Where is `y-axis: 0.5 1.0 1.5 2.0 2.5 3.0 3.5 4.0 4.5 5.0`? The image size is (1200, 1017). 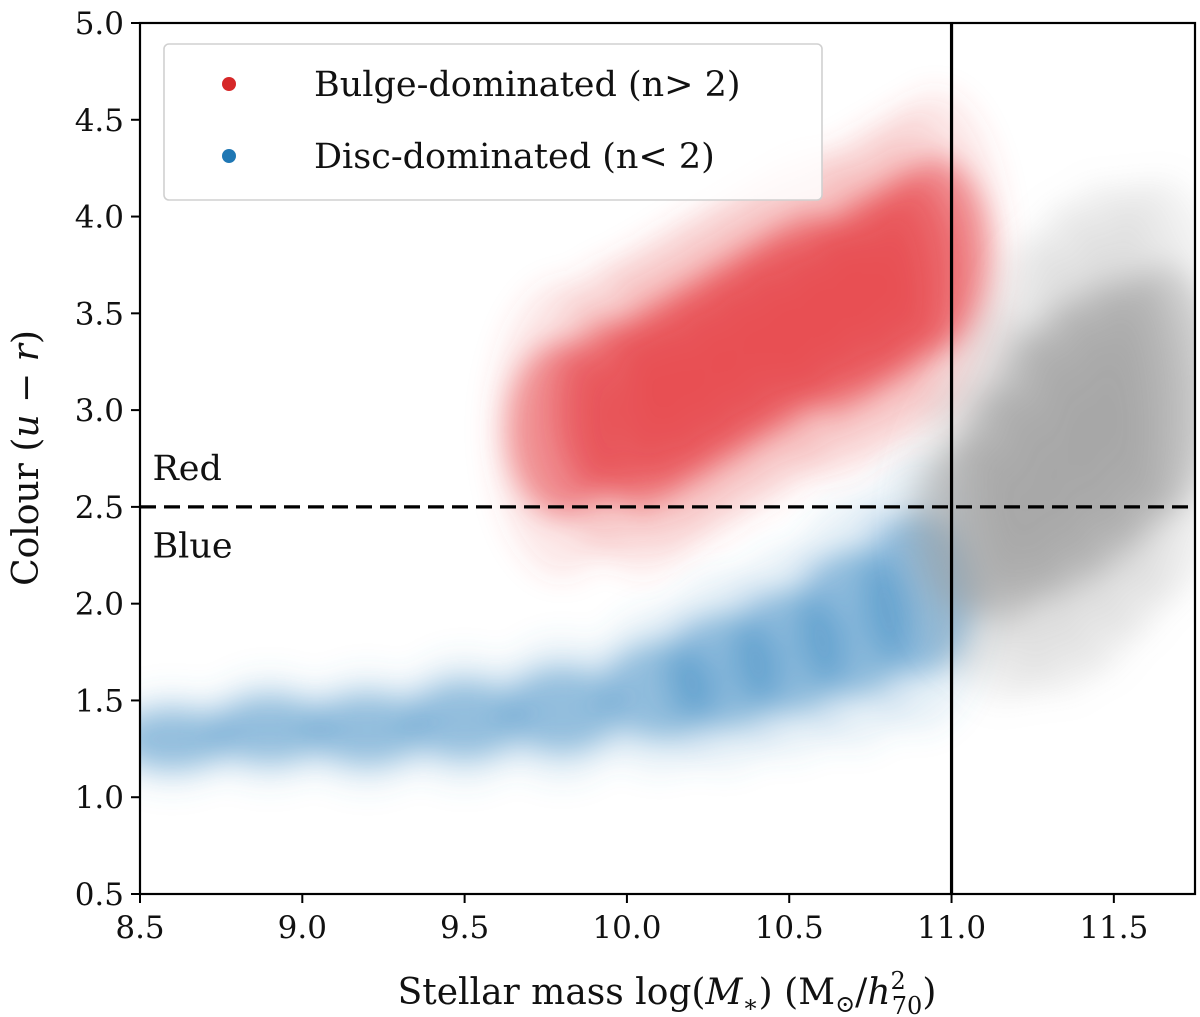 y-axis: 0.5 1.0 1.5 2.0 2.5 3.0 3.5 4.0 4.5 5.0 is located at coordinates (107, 459).